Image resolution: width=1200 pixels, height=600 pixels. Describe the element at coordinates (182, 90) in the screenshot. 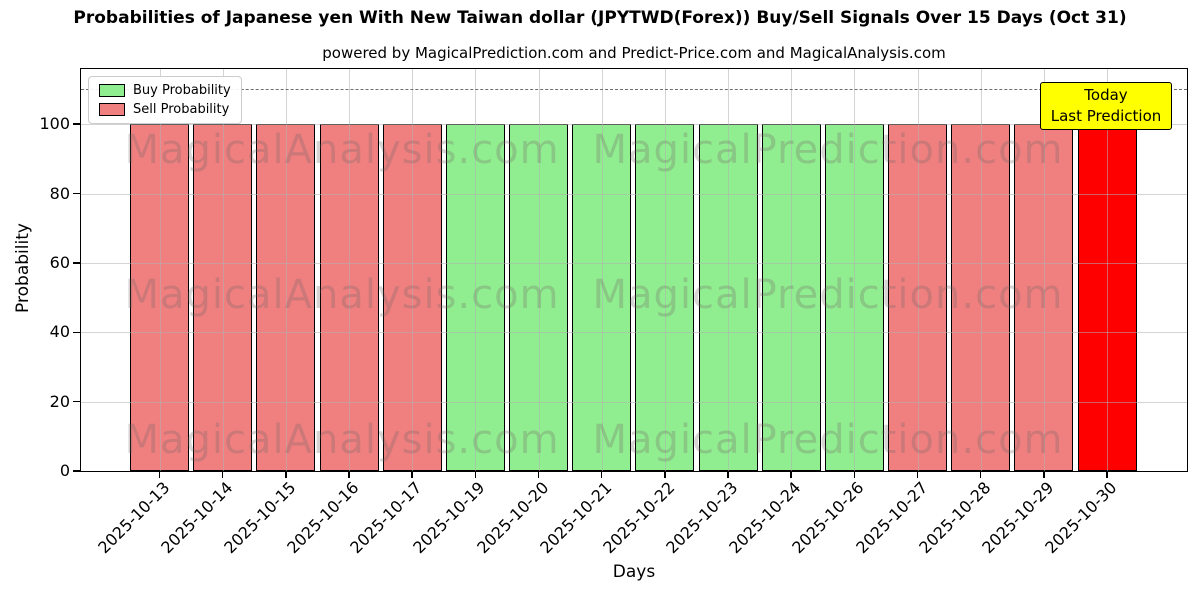

I see `legend-label-0: Buy Probability` at that location.